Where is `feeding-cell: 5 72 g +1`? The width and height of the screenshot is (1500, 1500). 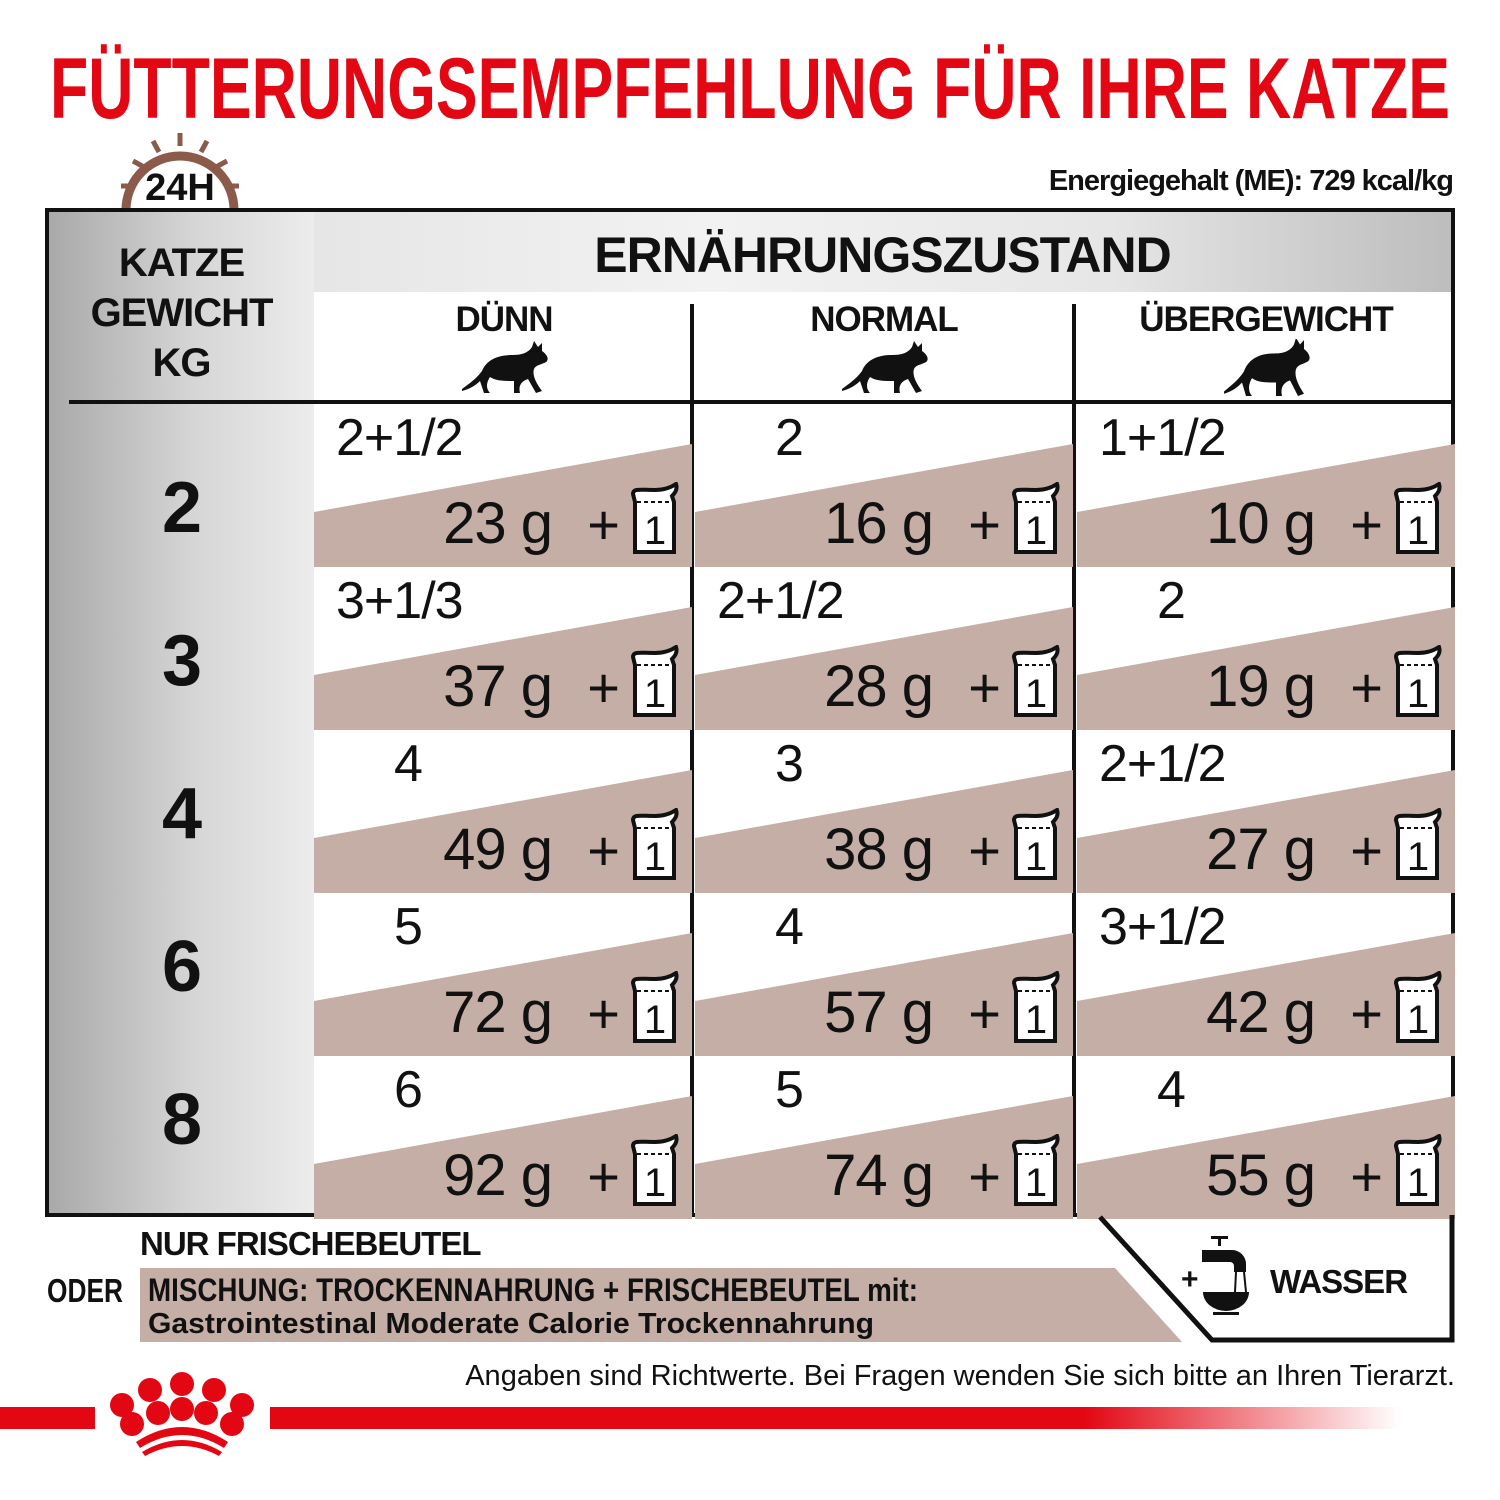
feeding-cell: 5 72 g +1 is located at coordinates (503, 974).